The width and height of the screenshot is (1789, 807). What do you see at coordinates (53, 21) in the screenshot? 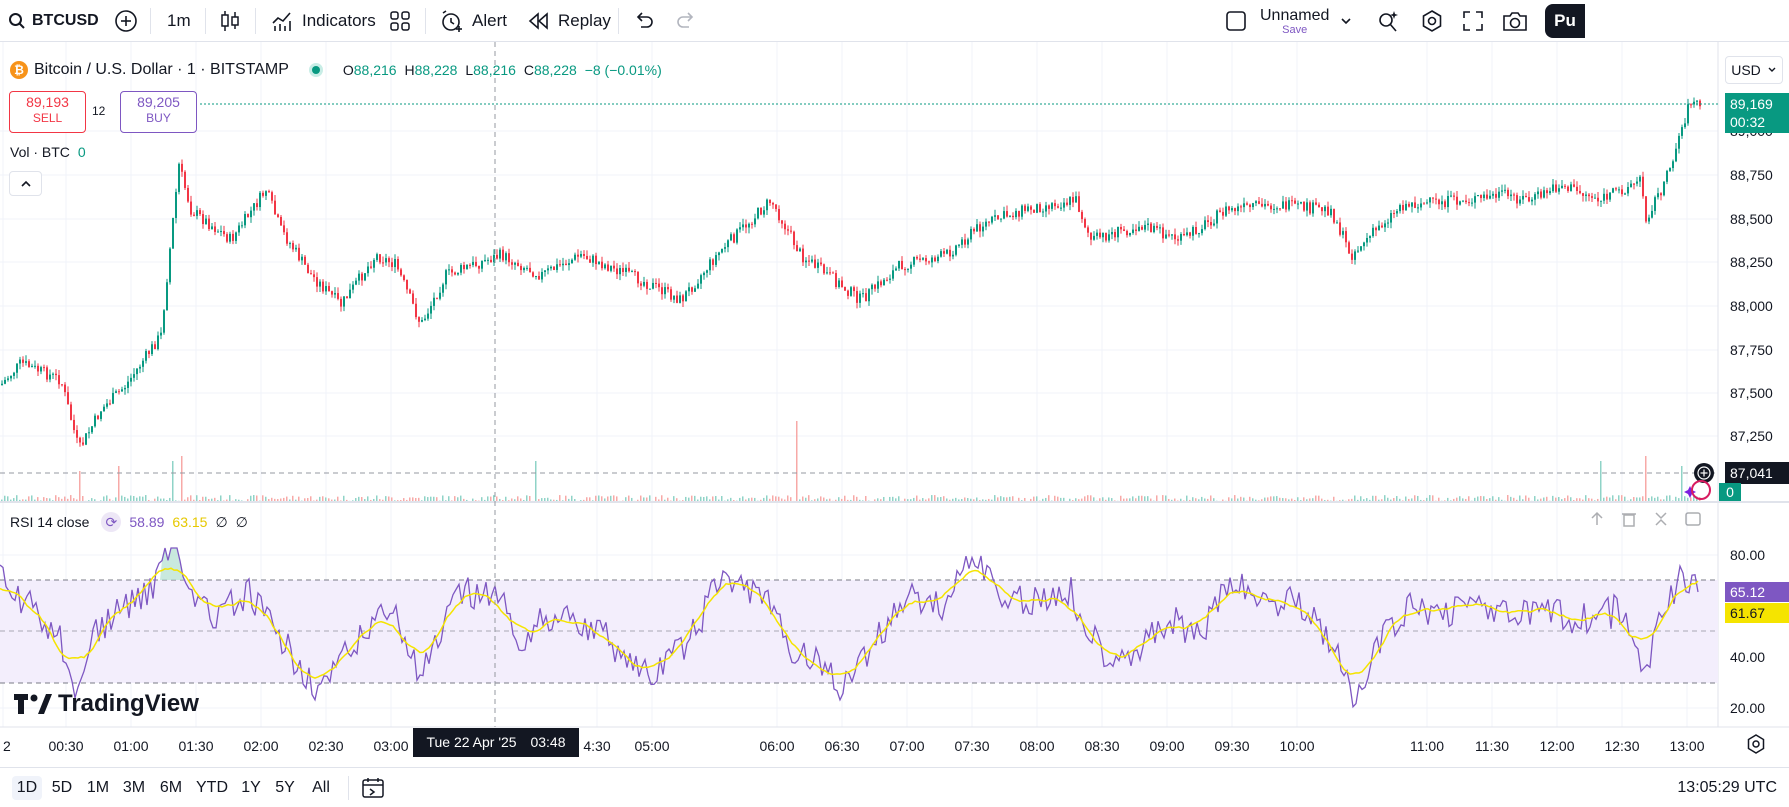
I see `symbol-search: BTCUSD` at bounding box center [53, 21].